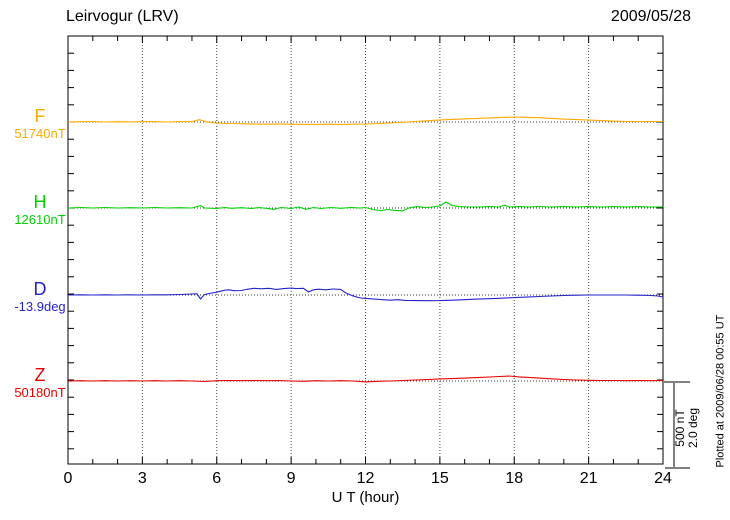  Describe the element at coordinates (40, 392) in the screenshot. I see `channel-Z-value: 50180nT` at that location.